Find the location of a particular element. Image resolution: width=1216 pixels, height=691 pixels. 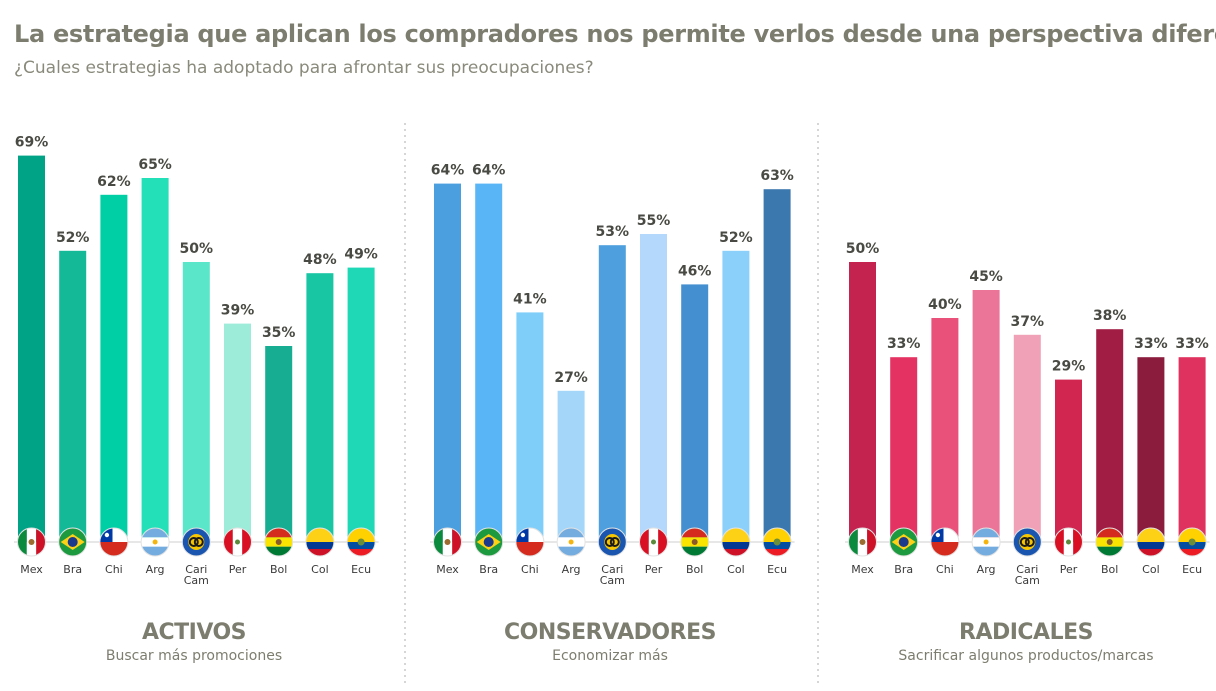

panel-subtitle-radicales: Sacrificar algunos productos/marcas is located at coordinates (1026, 656).